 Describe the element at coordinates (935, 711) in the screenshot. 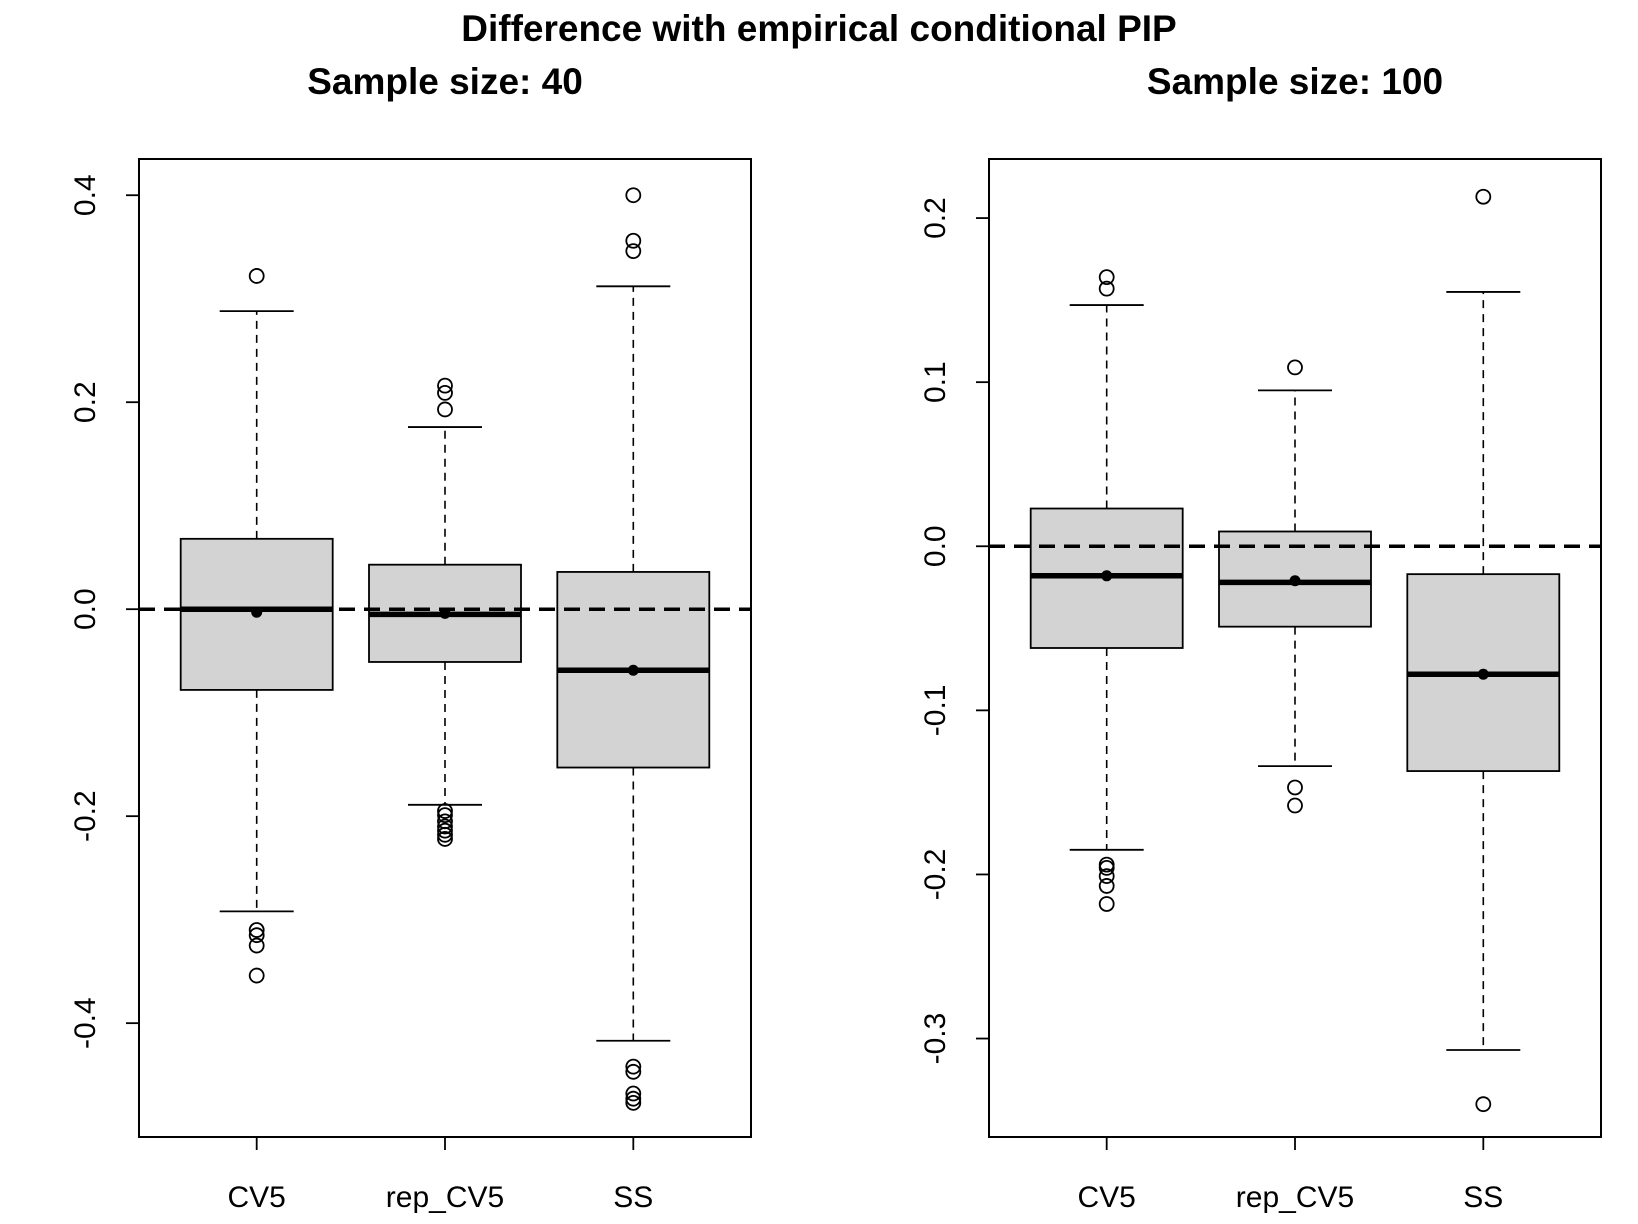

I see `y-tick-label: -0.1` at that location.